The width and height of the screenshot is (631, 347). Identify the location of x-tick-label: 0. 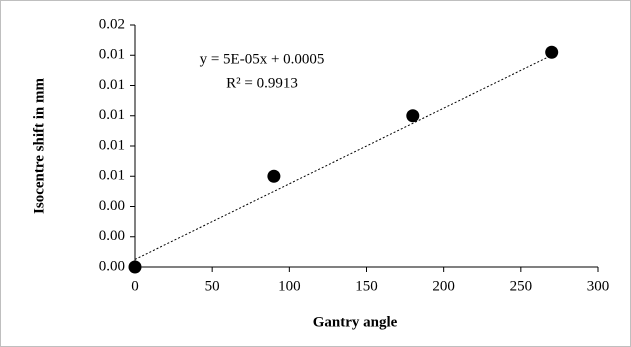
(135, 286).